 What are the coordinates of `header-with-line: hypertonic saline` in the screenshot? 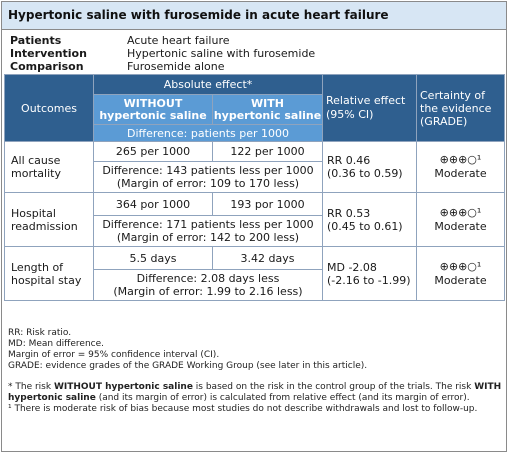 It's located at (267, 115).